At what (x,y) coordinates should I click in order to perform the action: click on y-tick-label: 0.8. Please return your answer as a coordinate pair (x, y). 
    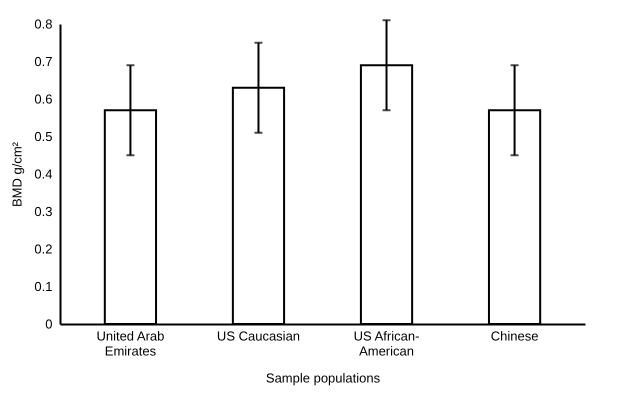
    Looking at the image, I should click on (43, 24).